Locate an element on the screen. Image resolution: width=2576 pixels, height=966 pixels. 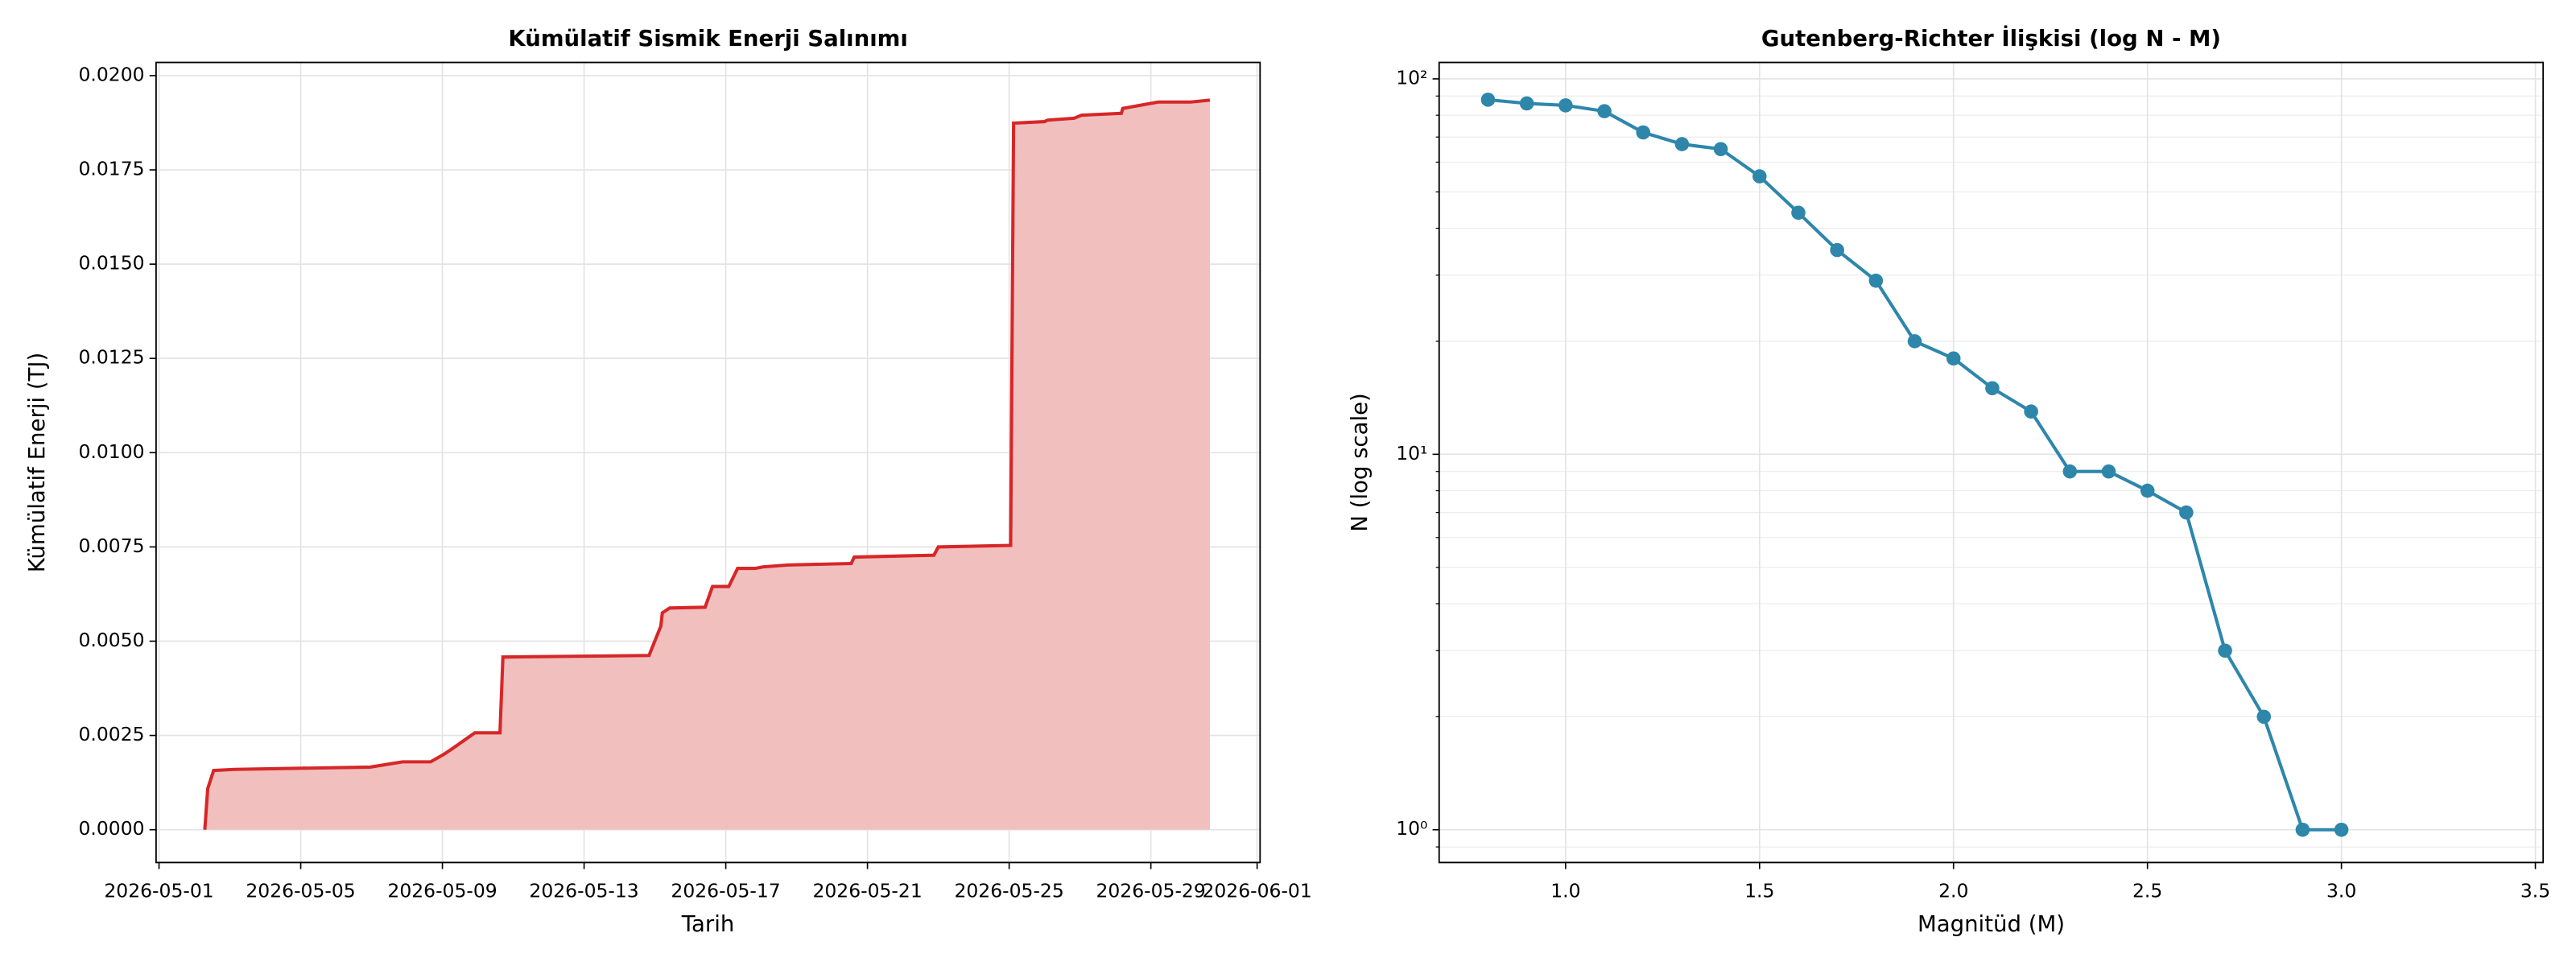
y-axis-label: Kümülatif Enerji (TJ) is located at coordinates (37, 463).